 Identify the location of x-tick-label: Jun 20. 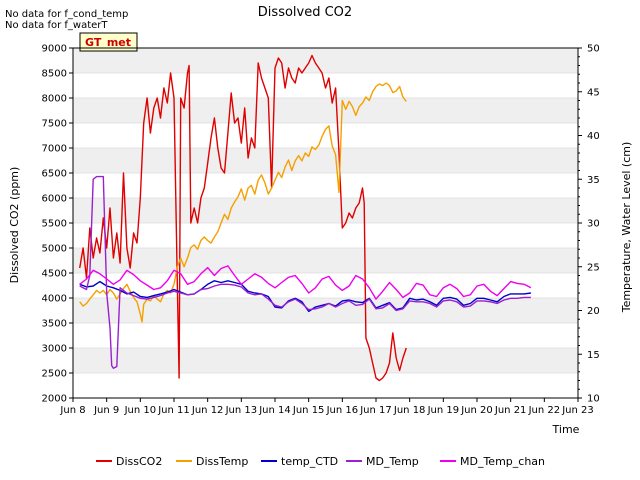
(476, 410).